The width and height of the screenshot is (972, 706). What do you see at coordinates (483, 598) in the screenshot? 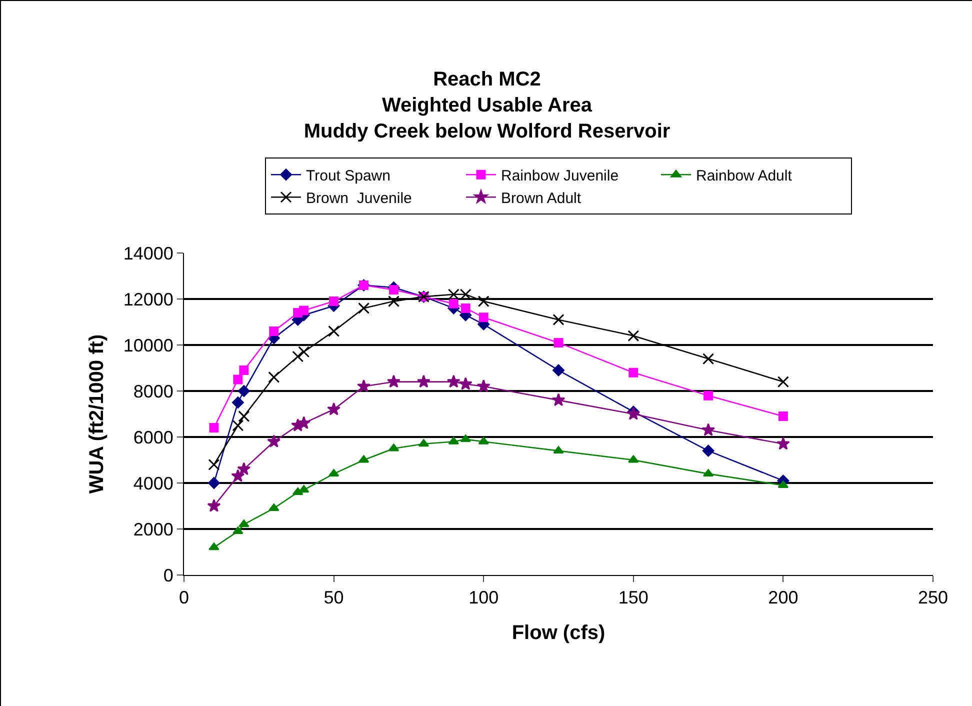
I see `x-tick-label: 100` at bounding box center [483, 598].